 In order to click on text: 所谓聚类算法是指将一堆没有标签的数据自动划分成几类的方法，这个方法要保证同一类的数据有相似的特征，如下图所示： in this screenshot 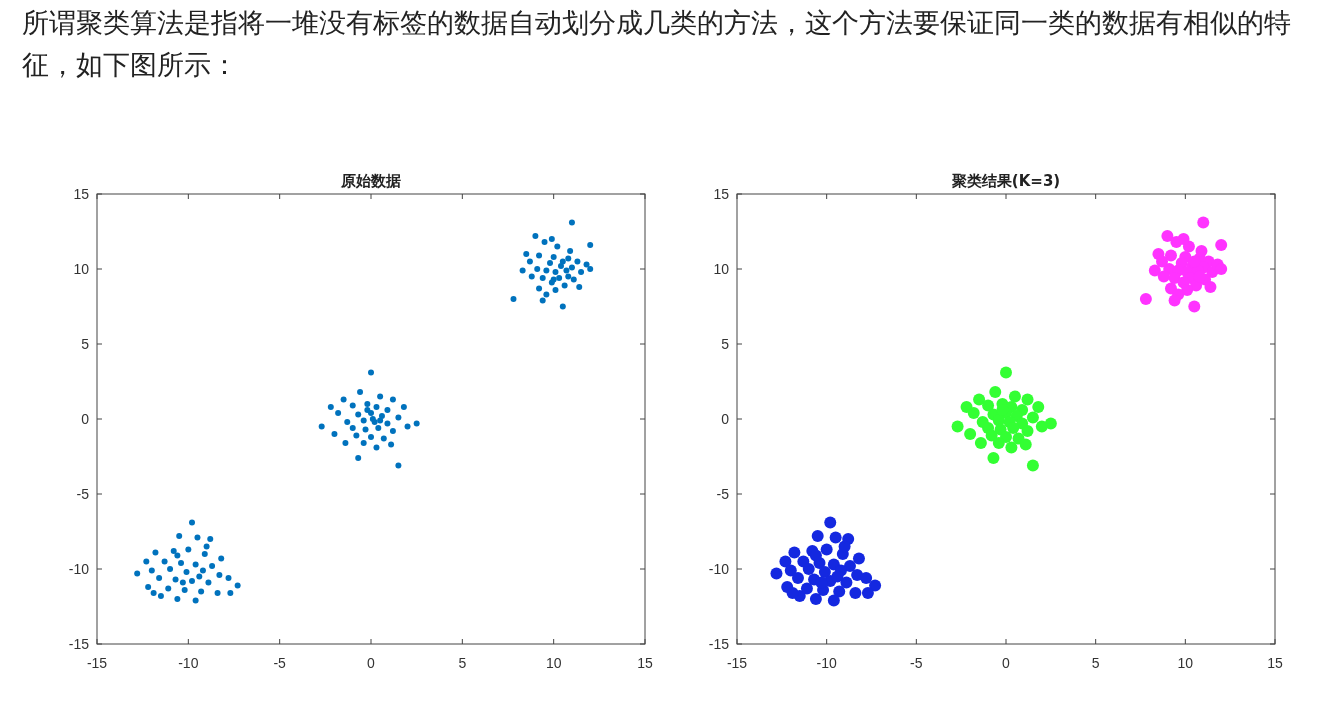, I will do `click(657, 44)`.